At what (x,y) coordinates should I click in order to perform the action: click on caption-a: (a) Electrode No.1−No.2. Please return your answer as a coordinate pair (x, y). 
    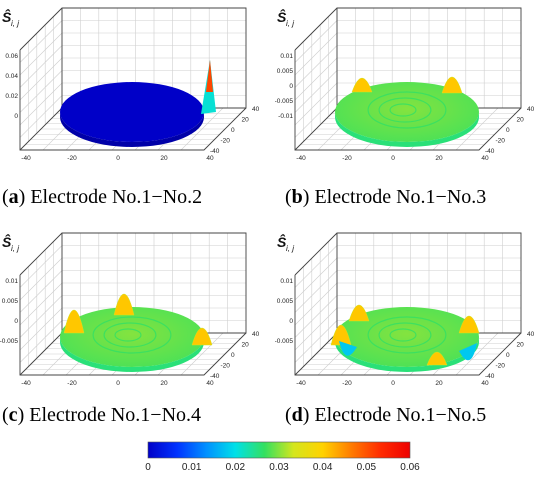
    Looking at the image, I should click on (102, 197).